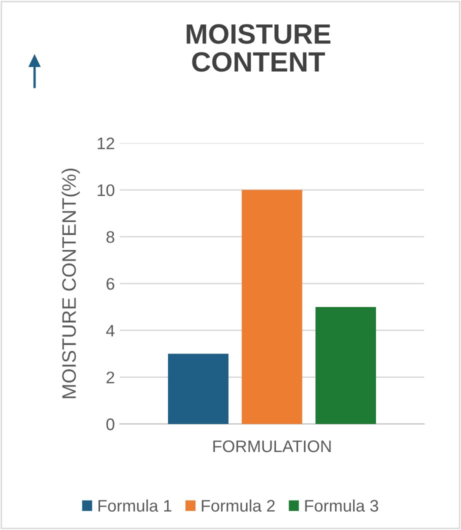  I want to click on x-axis-title: FORMULATION, so click(272, 446).